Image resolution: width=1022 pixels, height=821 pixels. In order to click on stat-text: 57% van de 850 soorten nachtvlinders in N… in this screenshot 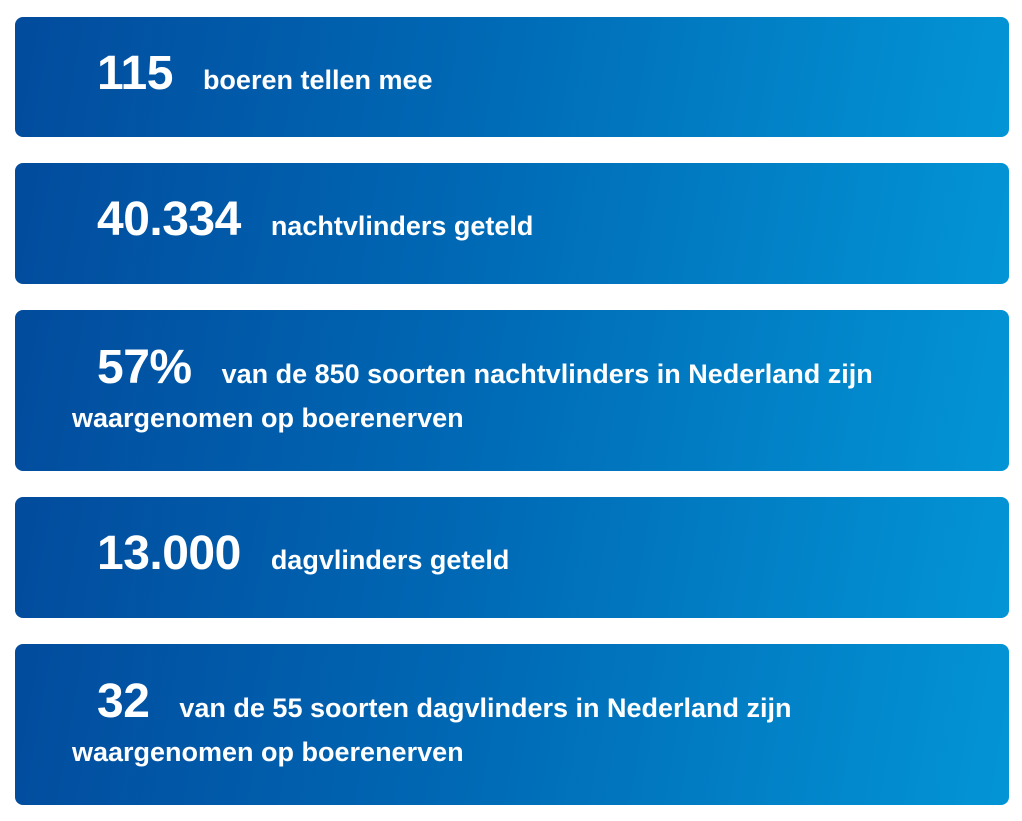, I will do `click(520, 390)`.